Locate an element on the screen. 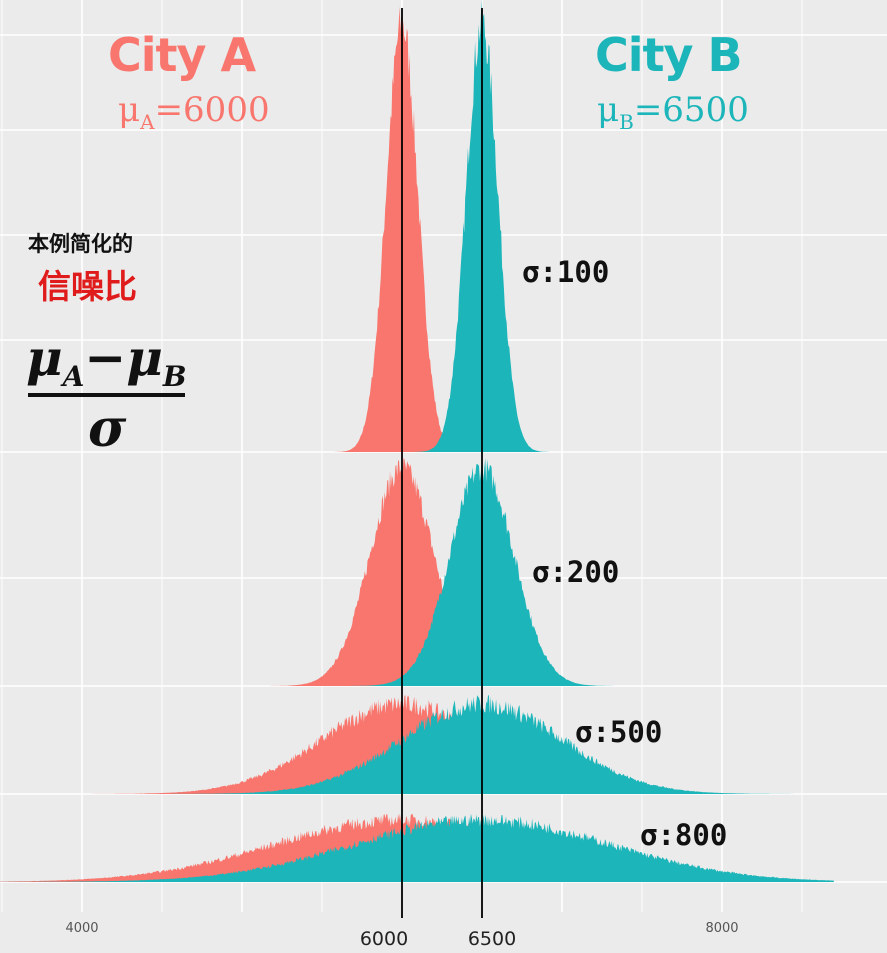 The height and width of the screenshot is (953, 887). mu-a-label: μA=6000 is located at coordinates (194, 112).